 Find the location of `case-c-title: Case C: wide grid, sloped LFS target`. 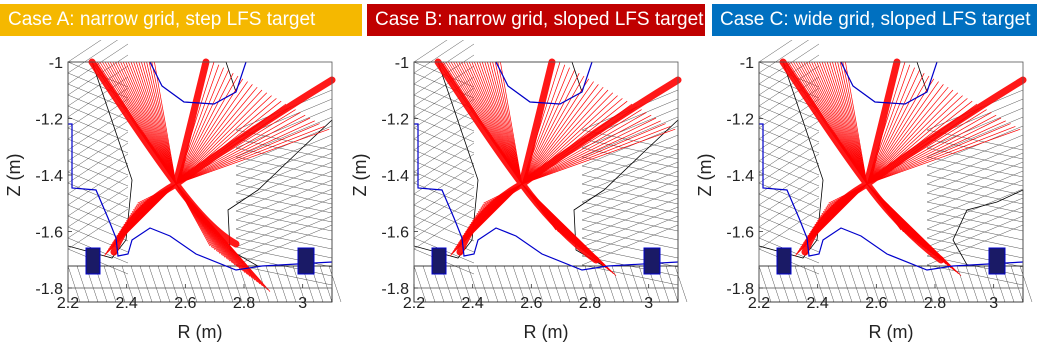

case-c-title: Case C: wide grid, sloped LFS target is located at coordinates (874, 20).